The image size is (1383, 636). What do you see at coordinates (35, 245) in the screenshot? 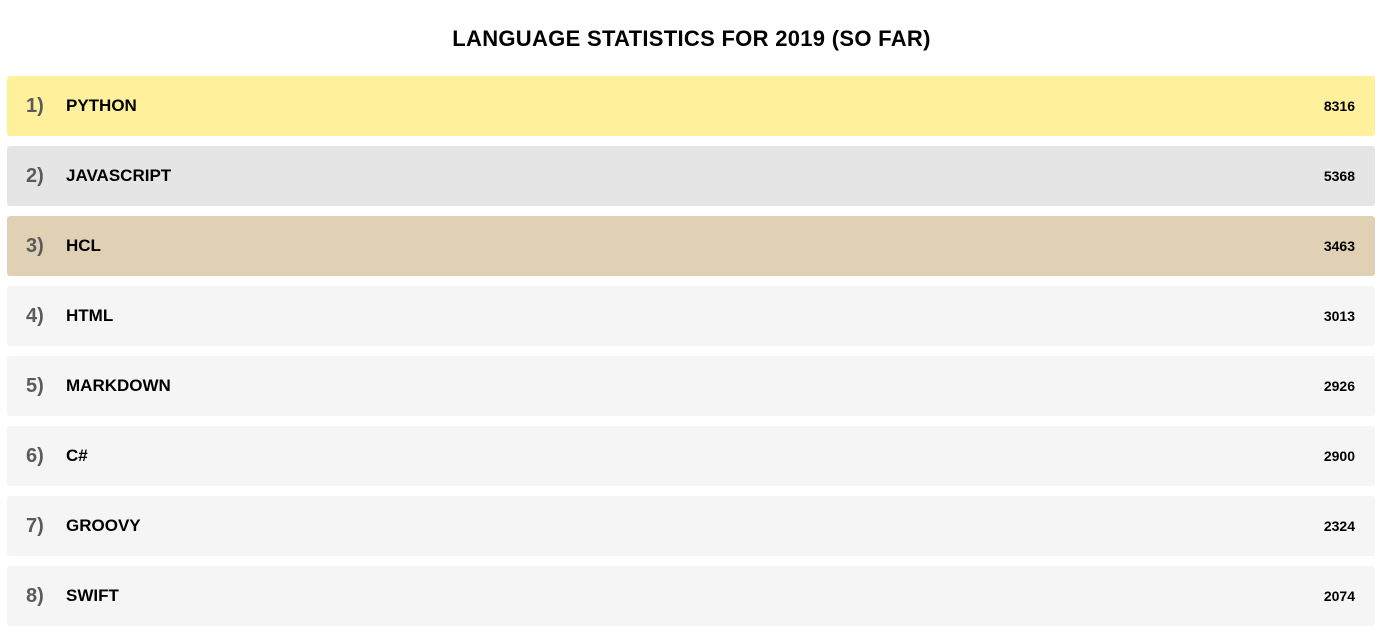
I see `rank-label: 3)` at bounding box center [35, 245].